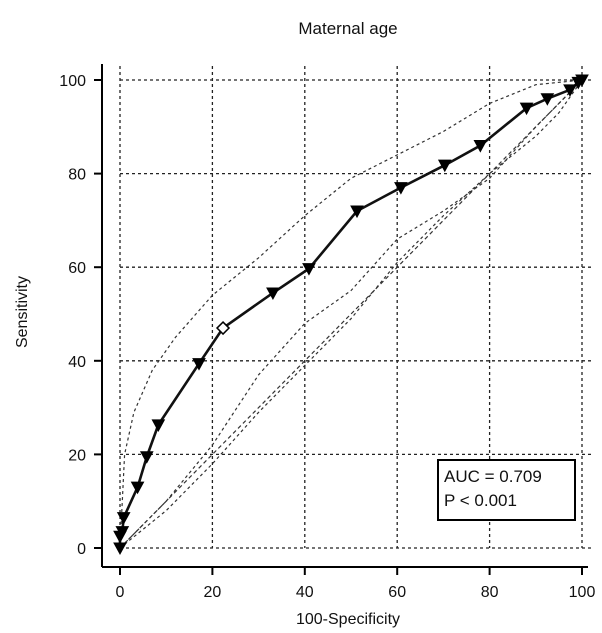 The height and width of the screenshot is (633, 602). I want to click on y-tick-label: 20, so click(77, 455).